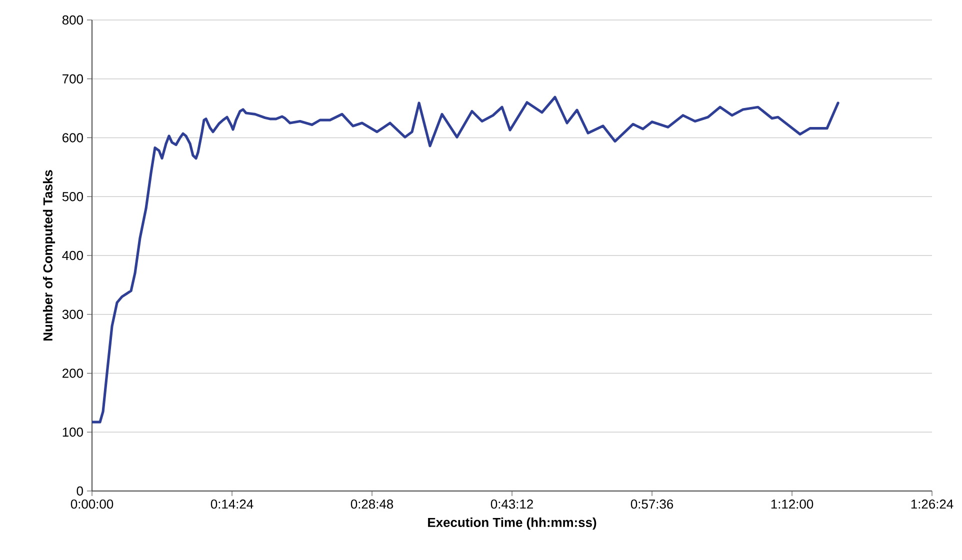 This screenshot has height=560, width=962. I want to click on x-tick-label: 0:57:36, so click(652, 504).